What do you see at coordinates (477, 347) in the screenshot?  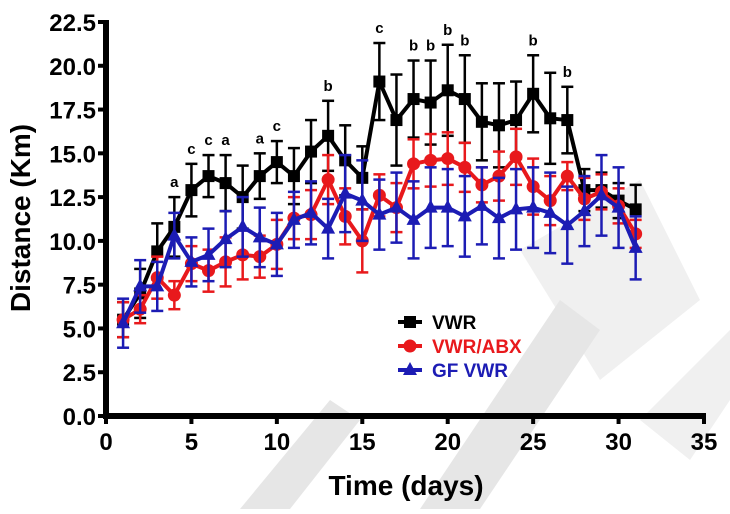 I see `legend-label: VWR/ABX` at bounding box center [477, 347].